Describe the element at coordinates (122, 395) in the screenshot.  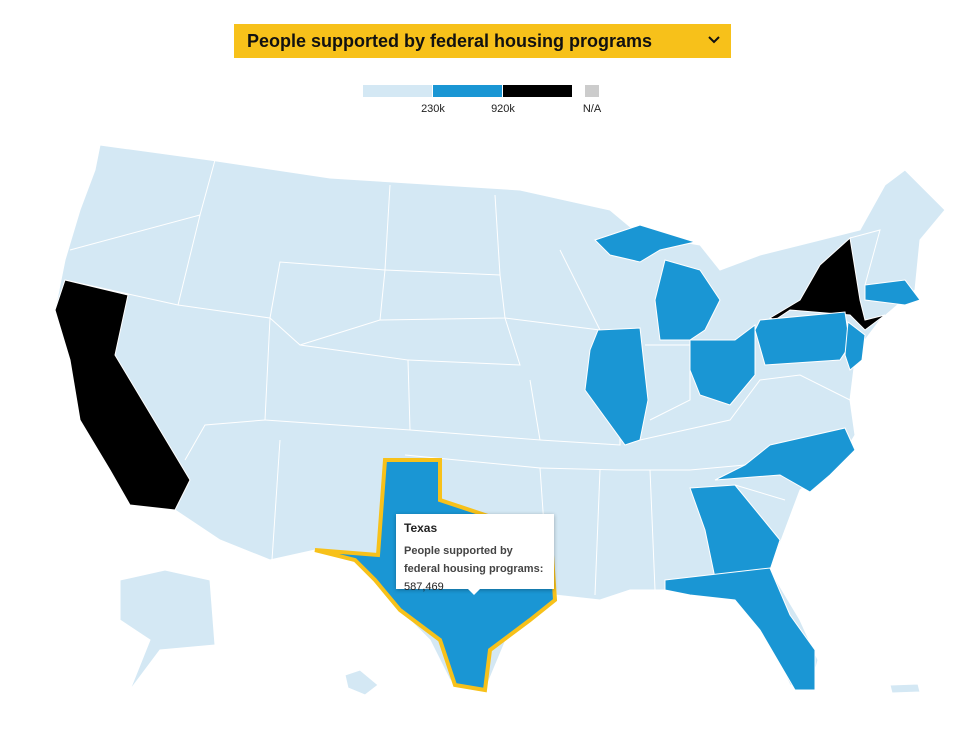
I see `california` at that location.